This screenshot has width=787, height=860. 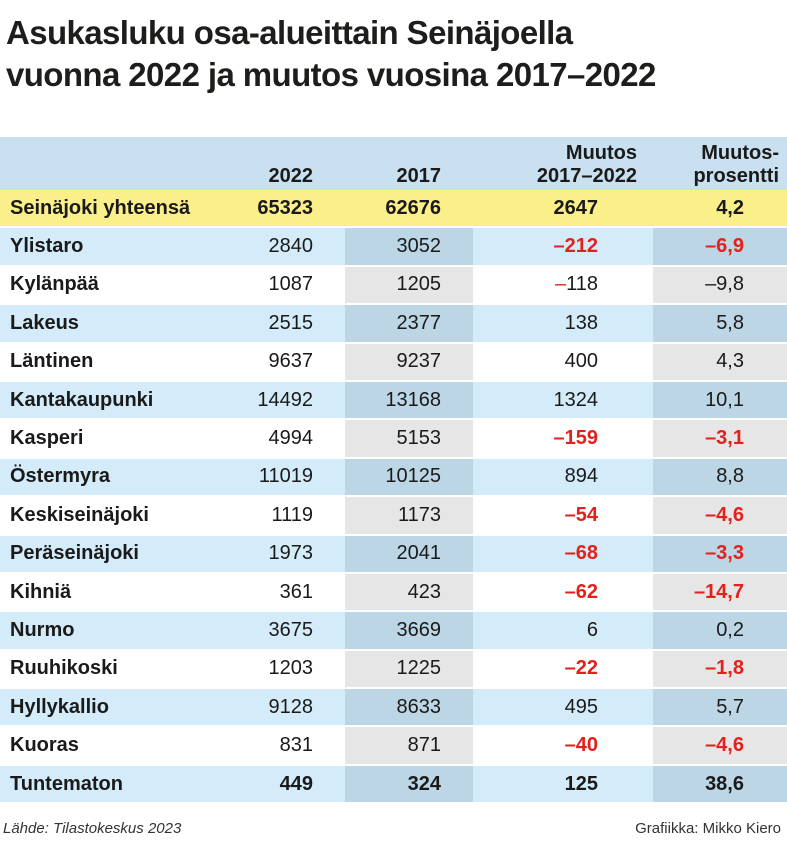 What do you see at coordinates (409, 516) in the screenshot?
I see `population-2017-cell: 1173` at bounding box center [409, 516].